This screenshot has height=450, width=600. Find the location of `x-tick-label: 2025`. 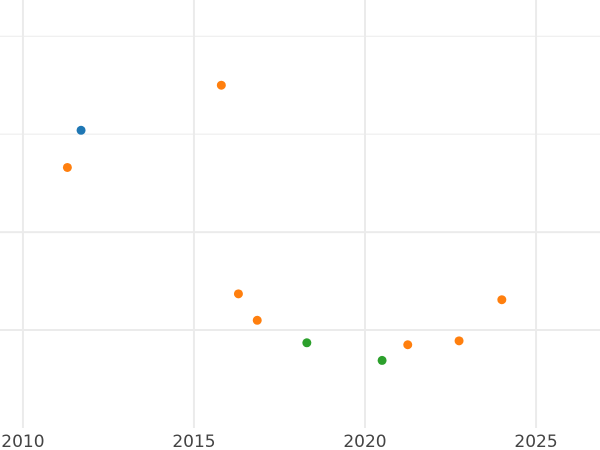

x-tick-label: 2025 is located at coordinates (535, 441).